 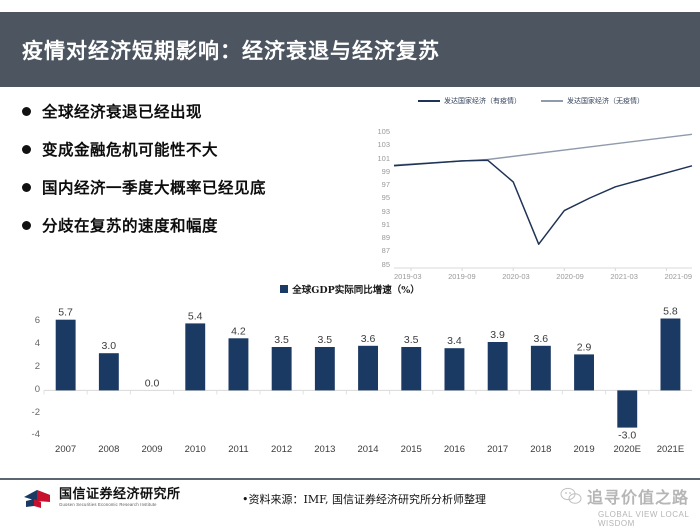 What do you see at coordinates (584, 347) in the screenshot?
I see `bar-value-label: 2.9` at bounding box center [584, 347].